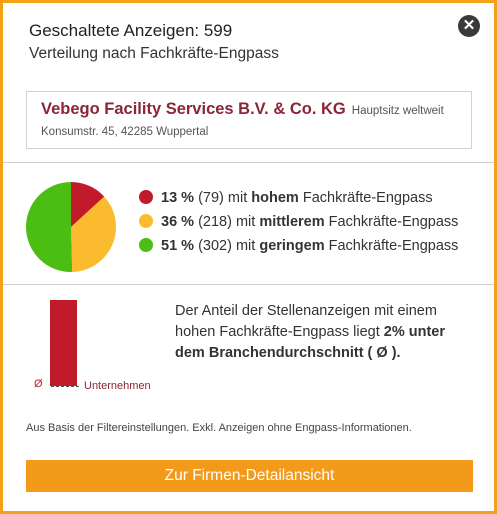  Describe the element at coordinates (249, 476) in the screenshot. I see `company-detail-button: Zur Firmen-Detailansicht` at that location.